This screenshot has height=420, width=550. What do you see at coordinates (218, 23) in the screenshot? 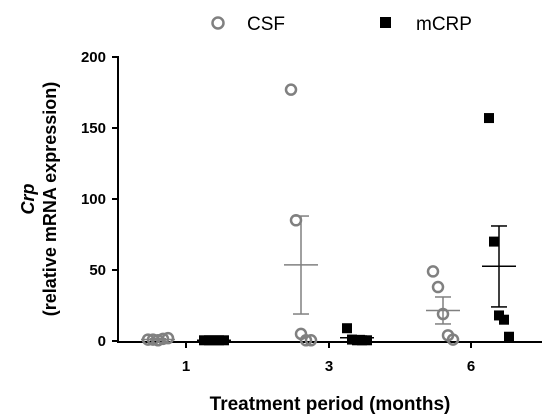
I see `legend-csf-marker` at bounding box center [218, 23].